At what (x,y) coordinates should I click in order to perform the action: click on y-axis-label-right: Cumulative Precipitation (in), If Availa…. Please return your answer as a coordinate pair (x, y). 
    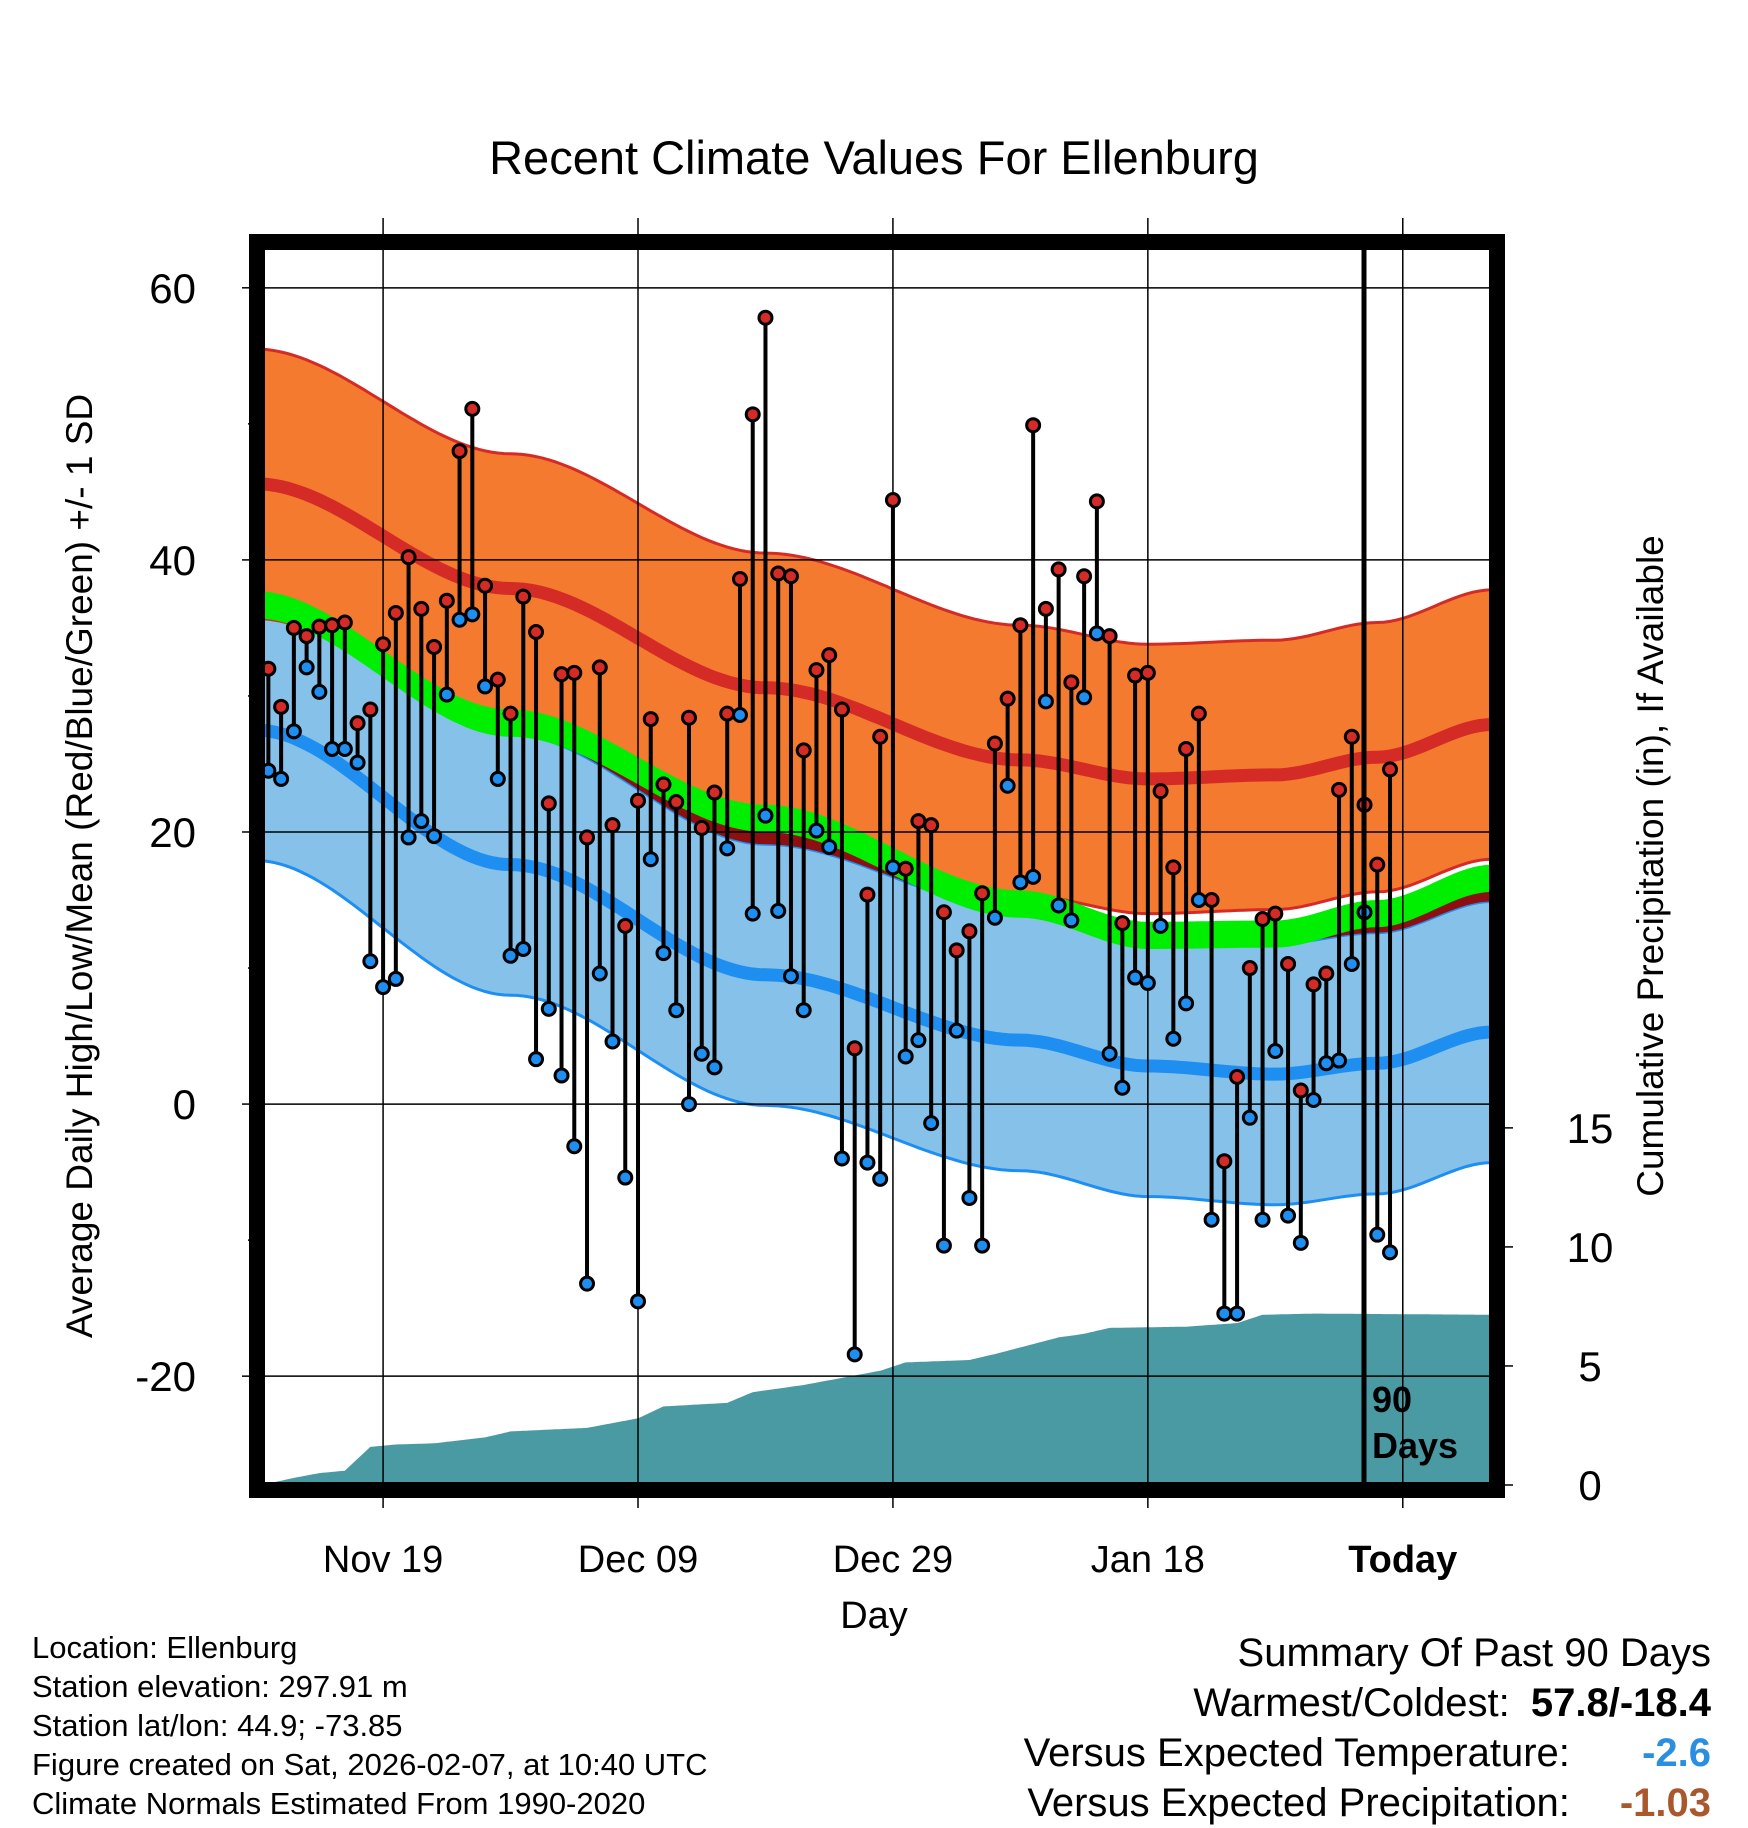
    Looking at the image, I should click on (1650, 866).